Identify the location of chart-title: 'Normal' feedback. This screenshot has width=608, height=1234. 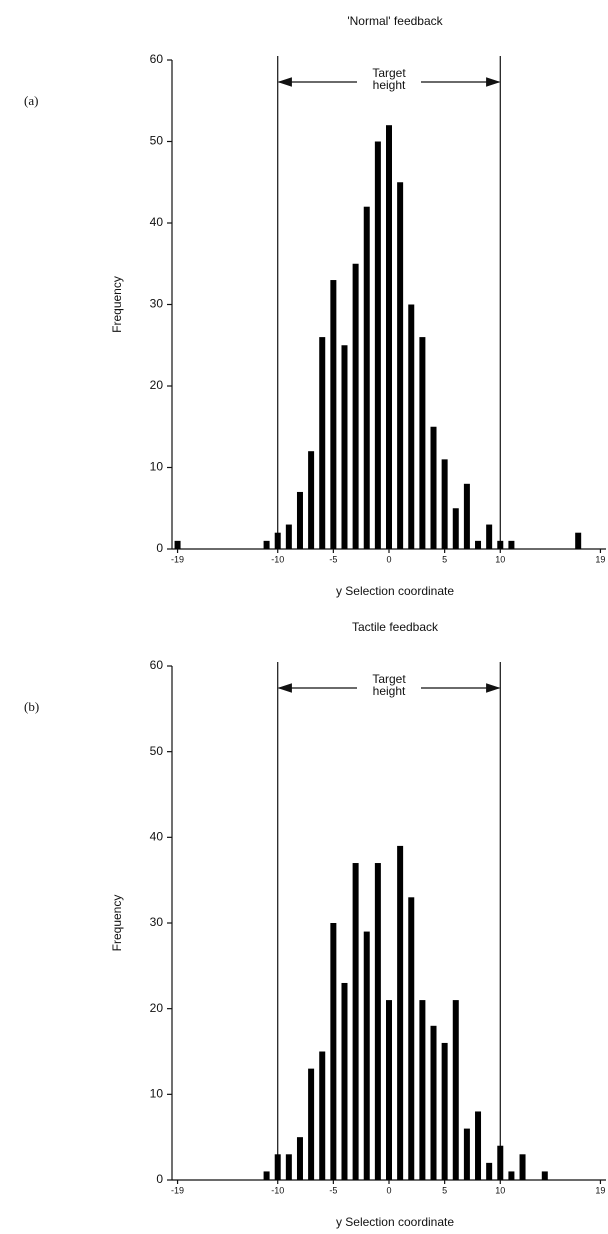
(395, 21).